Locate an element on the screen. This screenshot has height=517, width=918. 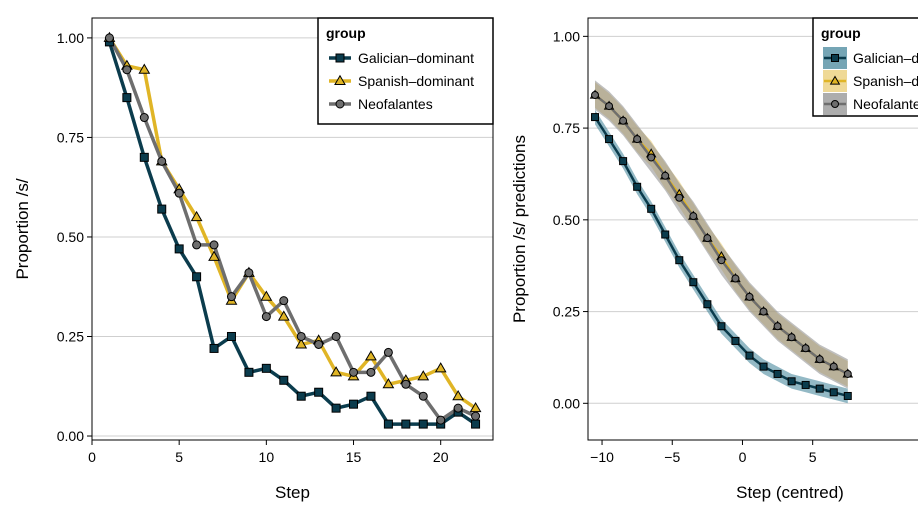
x-tick-label: 0 is located at coordinates (743, 457).